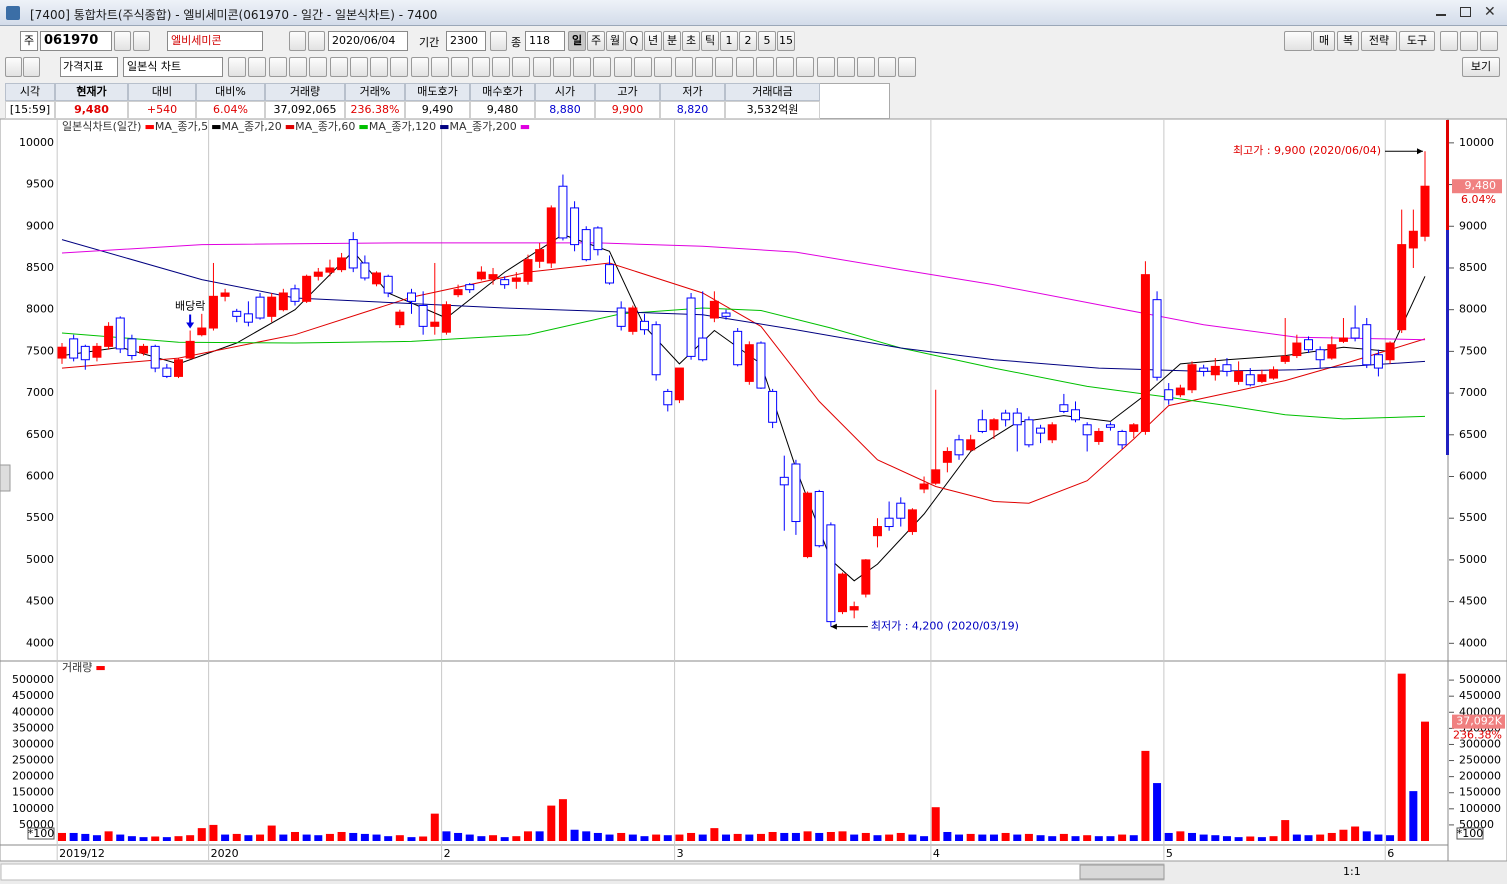  Describe the element at coordinates (13, 67) in the screenshot. I see `up-icon` at that location.